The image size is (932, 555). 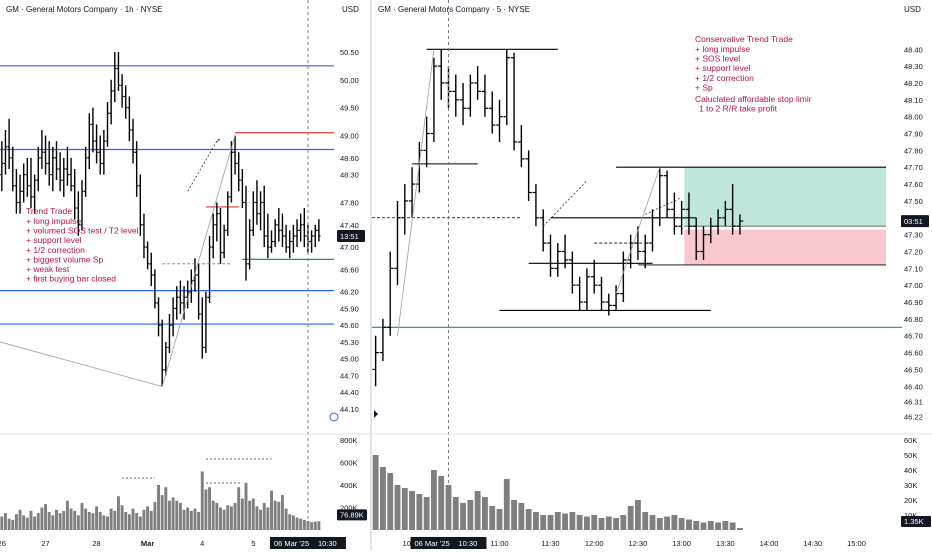 What do you see at coordinates (913, 369) in the screenshot?
I see `price-axis-tick: 46.50` at bounding box center [913, 369].